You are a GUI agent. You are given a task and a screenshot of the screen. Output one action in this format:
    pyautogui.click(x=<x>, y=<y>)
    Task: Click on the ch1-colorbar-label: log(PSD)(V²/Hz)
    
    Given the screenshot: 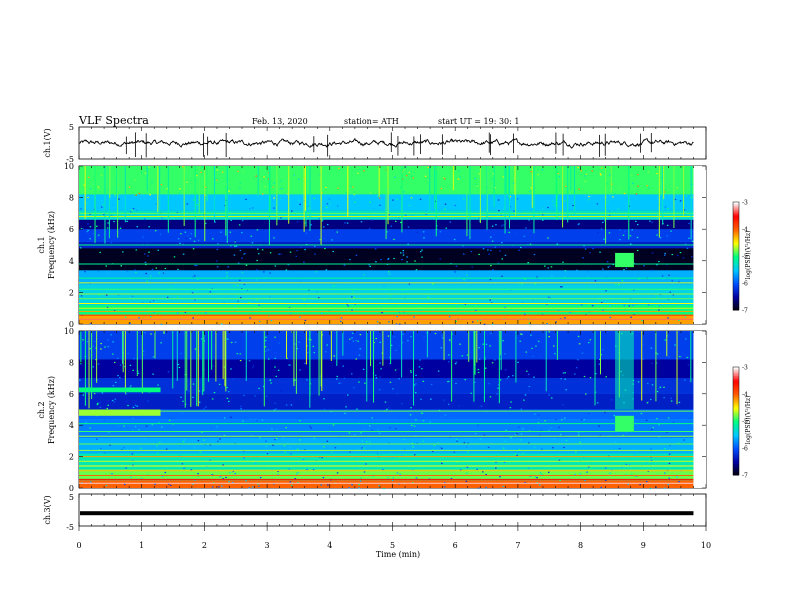 What is the action you would take?
    pyautogui.click(x=748, y=255)
    